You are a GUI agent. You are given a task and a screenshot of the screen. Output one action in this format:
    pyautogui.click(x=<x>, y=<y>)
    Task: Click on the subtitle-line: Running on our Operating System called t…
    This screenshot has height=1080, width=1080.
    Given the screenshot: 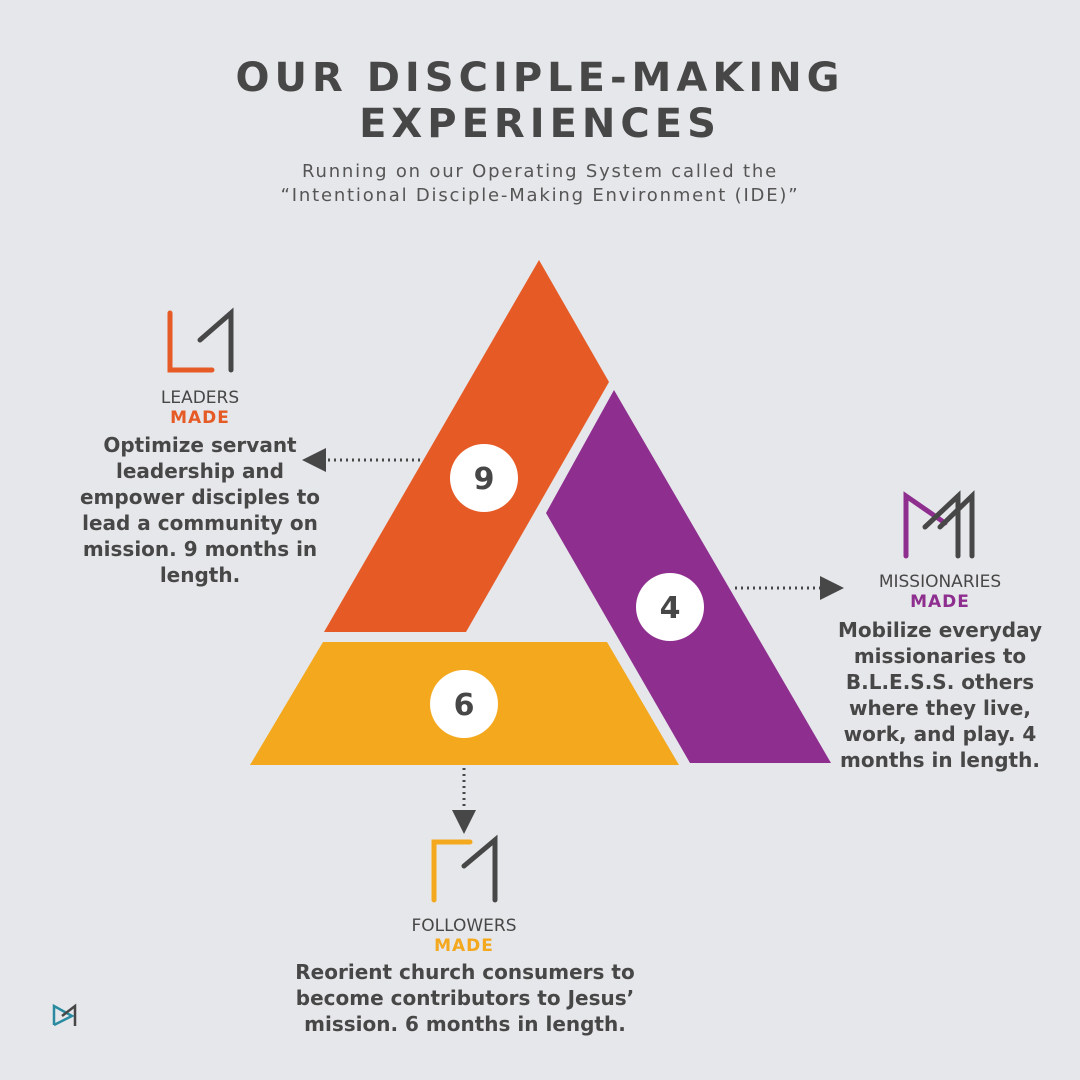 What is the action you would take?
    pyautogui.click(x=539, y=171)
    